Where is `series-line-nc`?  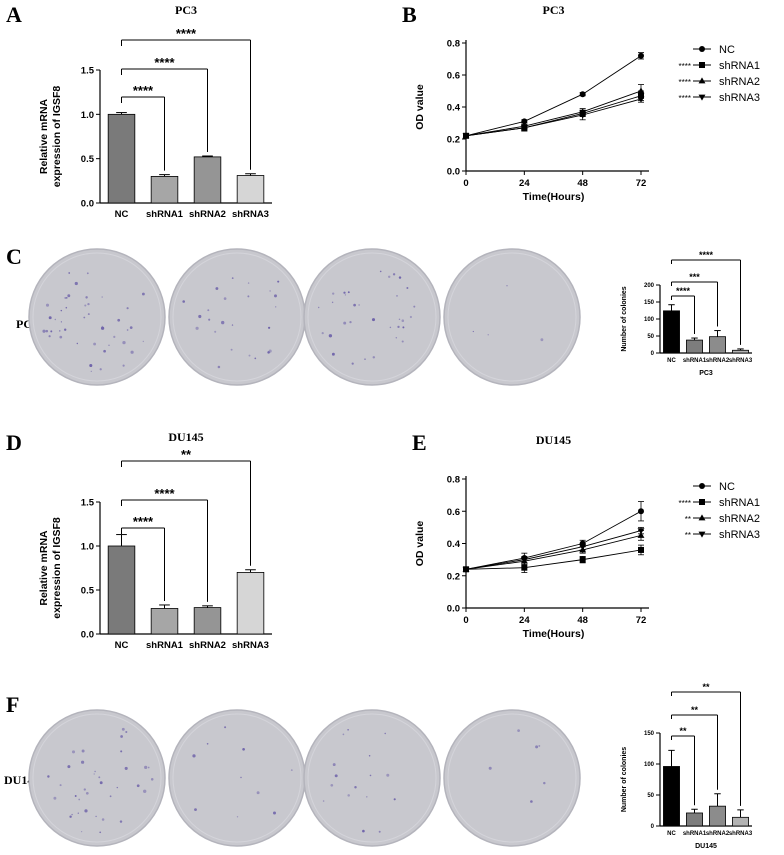 series-line-nc is located at coordinates (553, 96).